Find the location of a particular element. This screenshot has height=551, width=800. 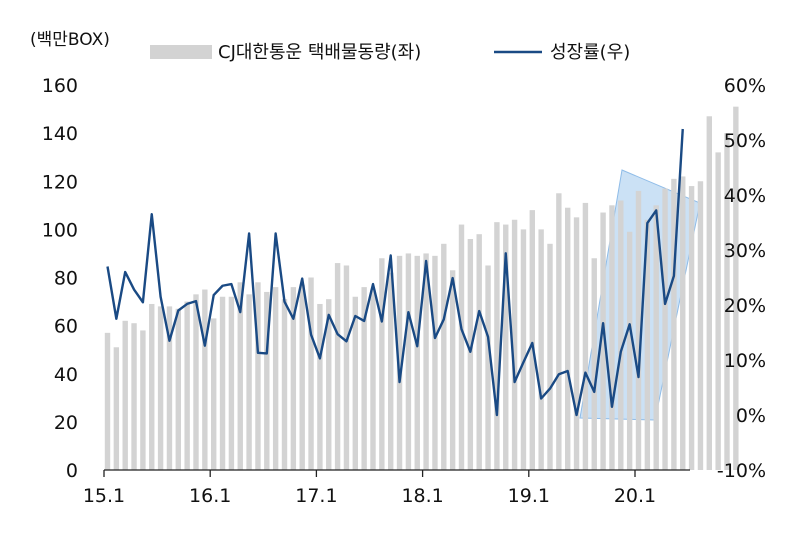

y-right-tick-label: 0% is located at coordinates (751, 416).